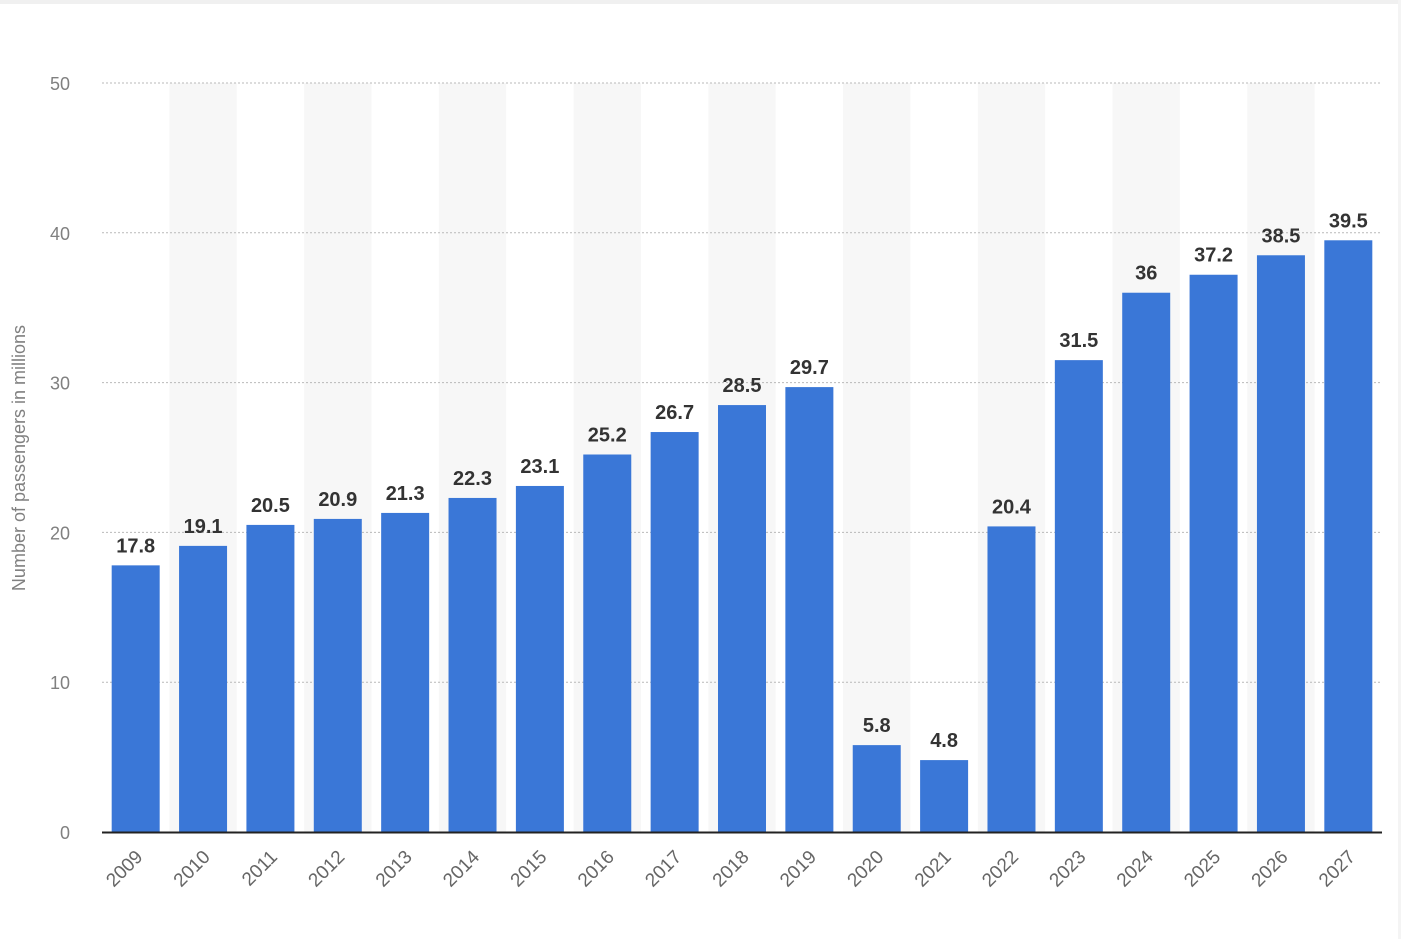  I want to click on x-tick-label: 2018, so click(731, 869).